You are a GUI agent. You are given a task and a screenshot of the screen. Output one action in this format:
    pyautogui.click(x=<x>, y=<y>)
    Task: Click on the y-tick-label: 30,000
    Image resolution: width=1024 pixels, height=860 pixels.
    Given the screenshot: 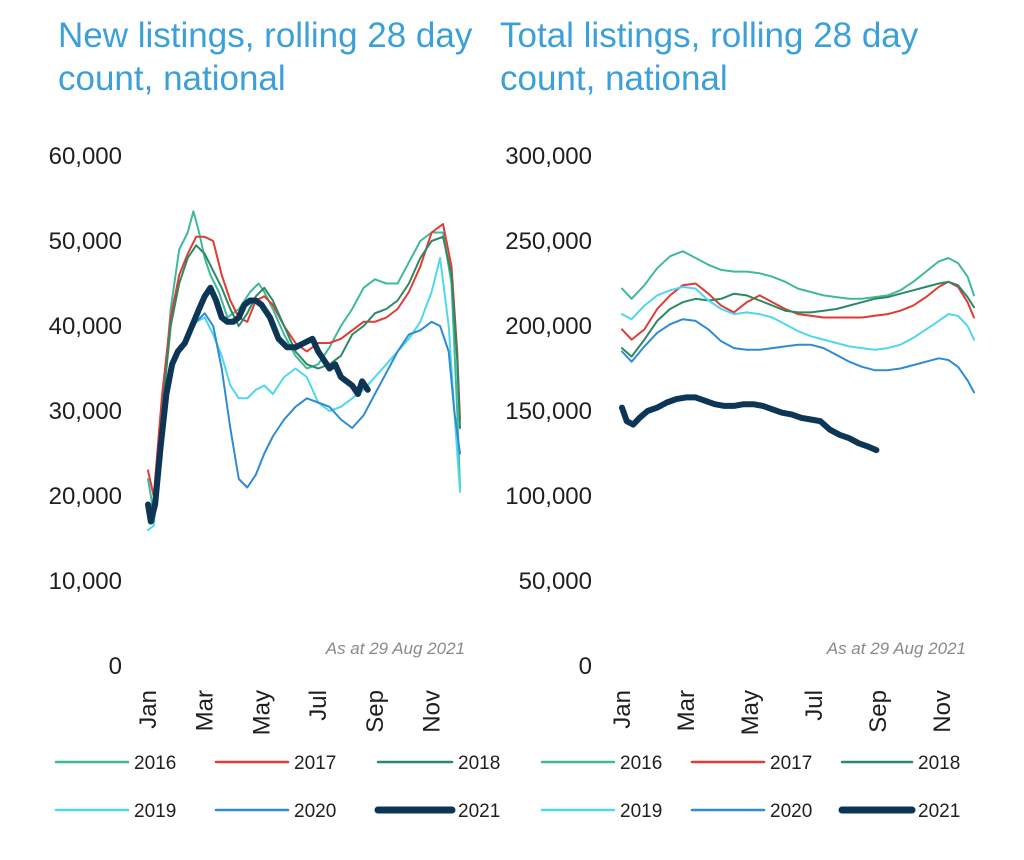 What is the action you would take?
    pyautogui.click(x=85, y=411)
    